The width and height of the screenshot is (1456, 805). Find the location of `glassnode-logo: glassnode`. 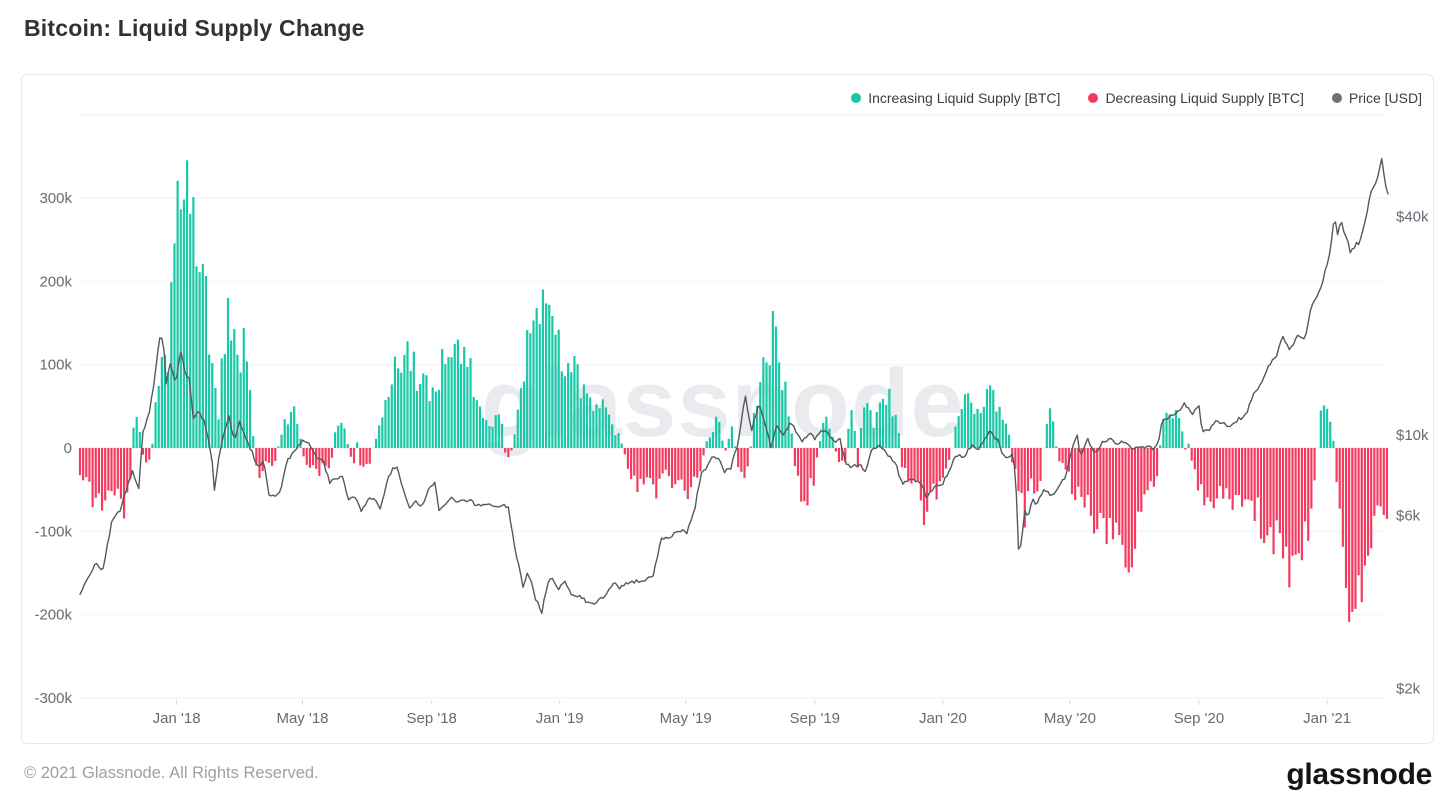

glassnode-logo: glassnode is located at coordinates (1359, 774).